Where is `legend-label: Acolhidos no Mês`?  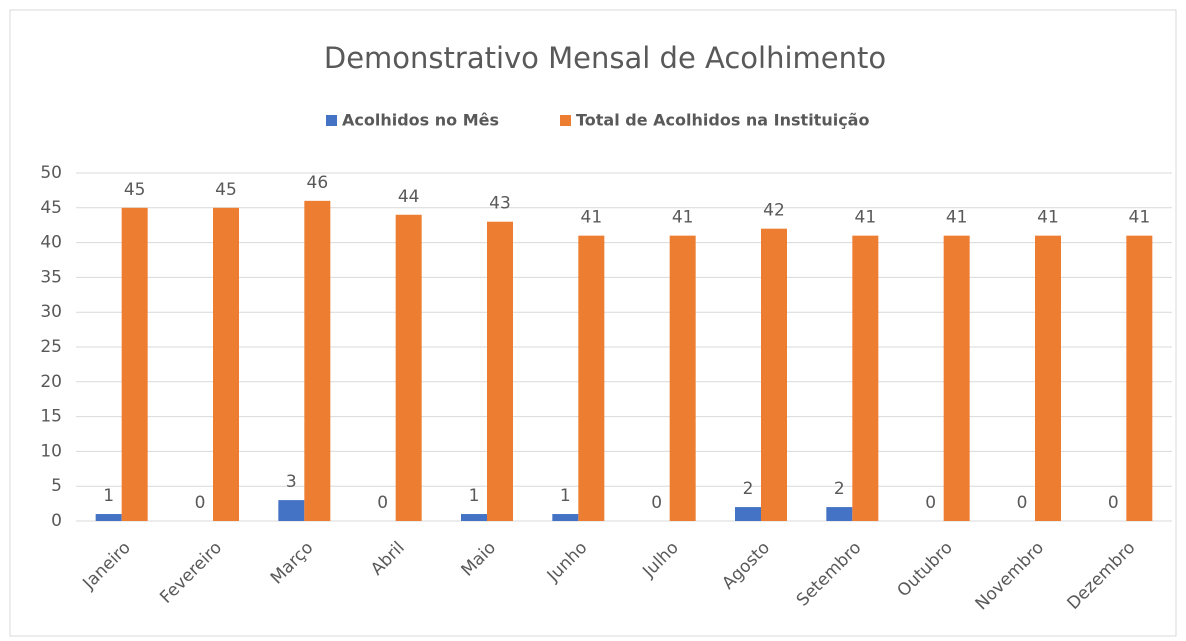
legend-label: Acolhidos no Mês is located at coordinates (420, 120).